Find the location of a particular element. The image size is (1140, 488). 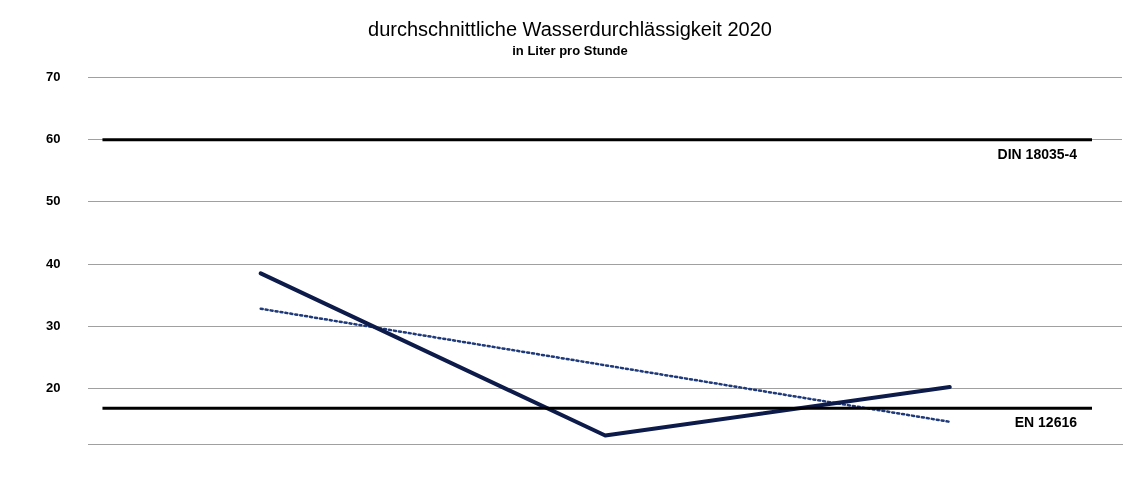

y-tick-label: 30 is located at coordinates (53, 325).